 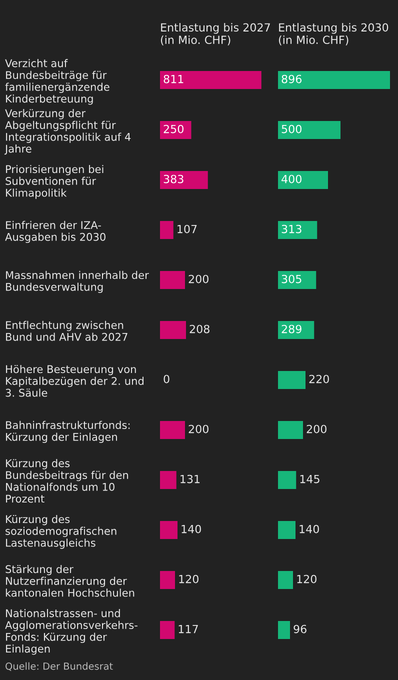 I want to click on y-tick-label: Kürzung des Bundesbeitrags für den Nationalfonds um 10 Prozent, so click(x=67, y=481).